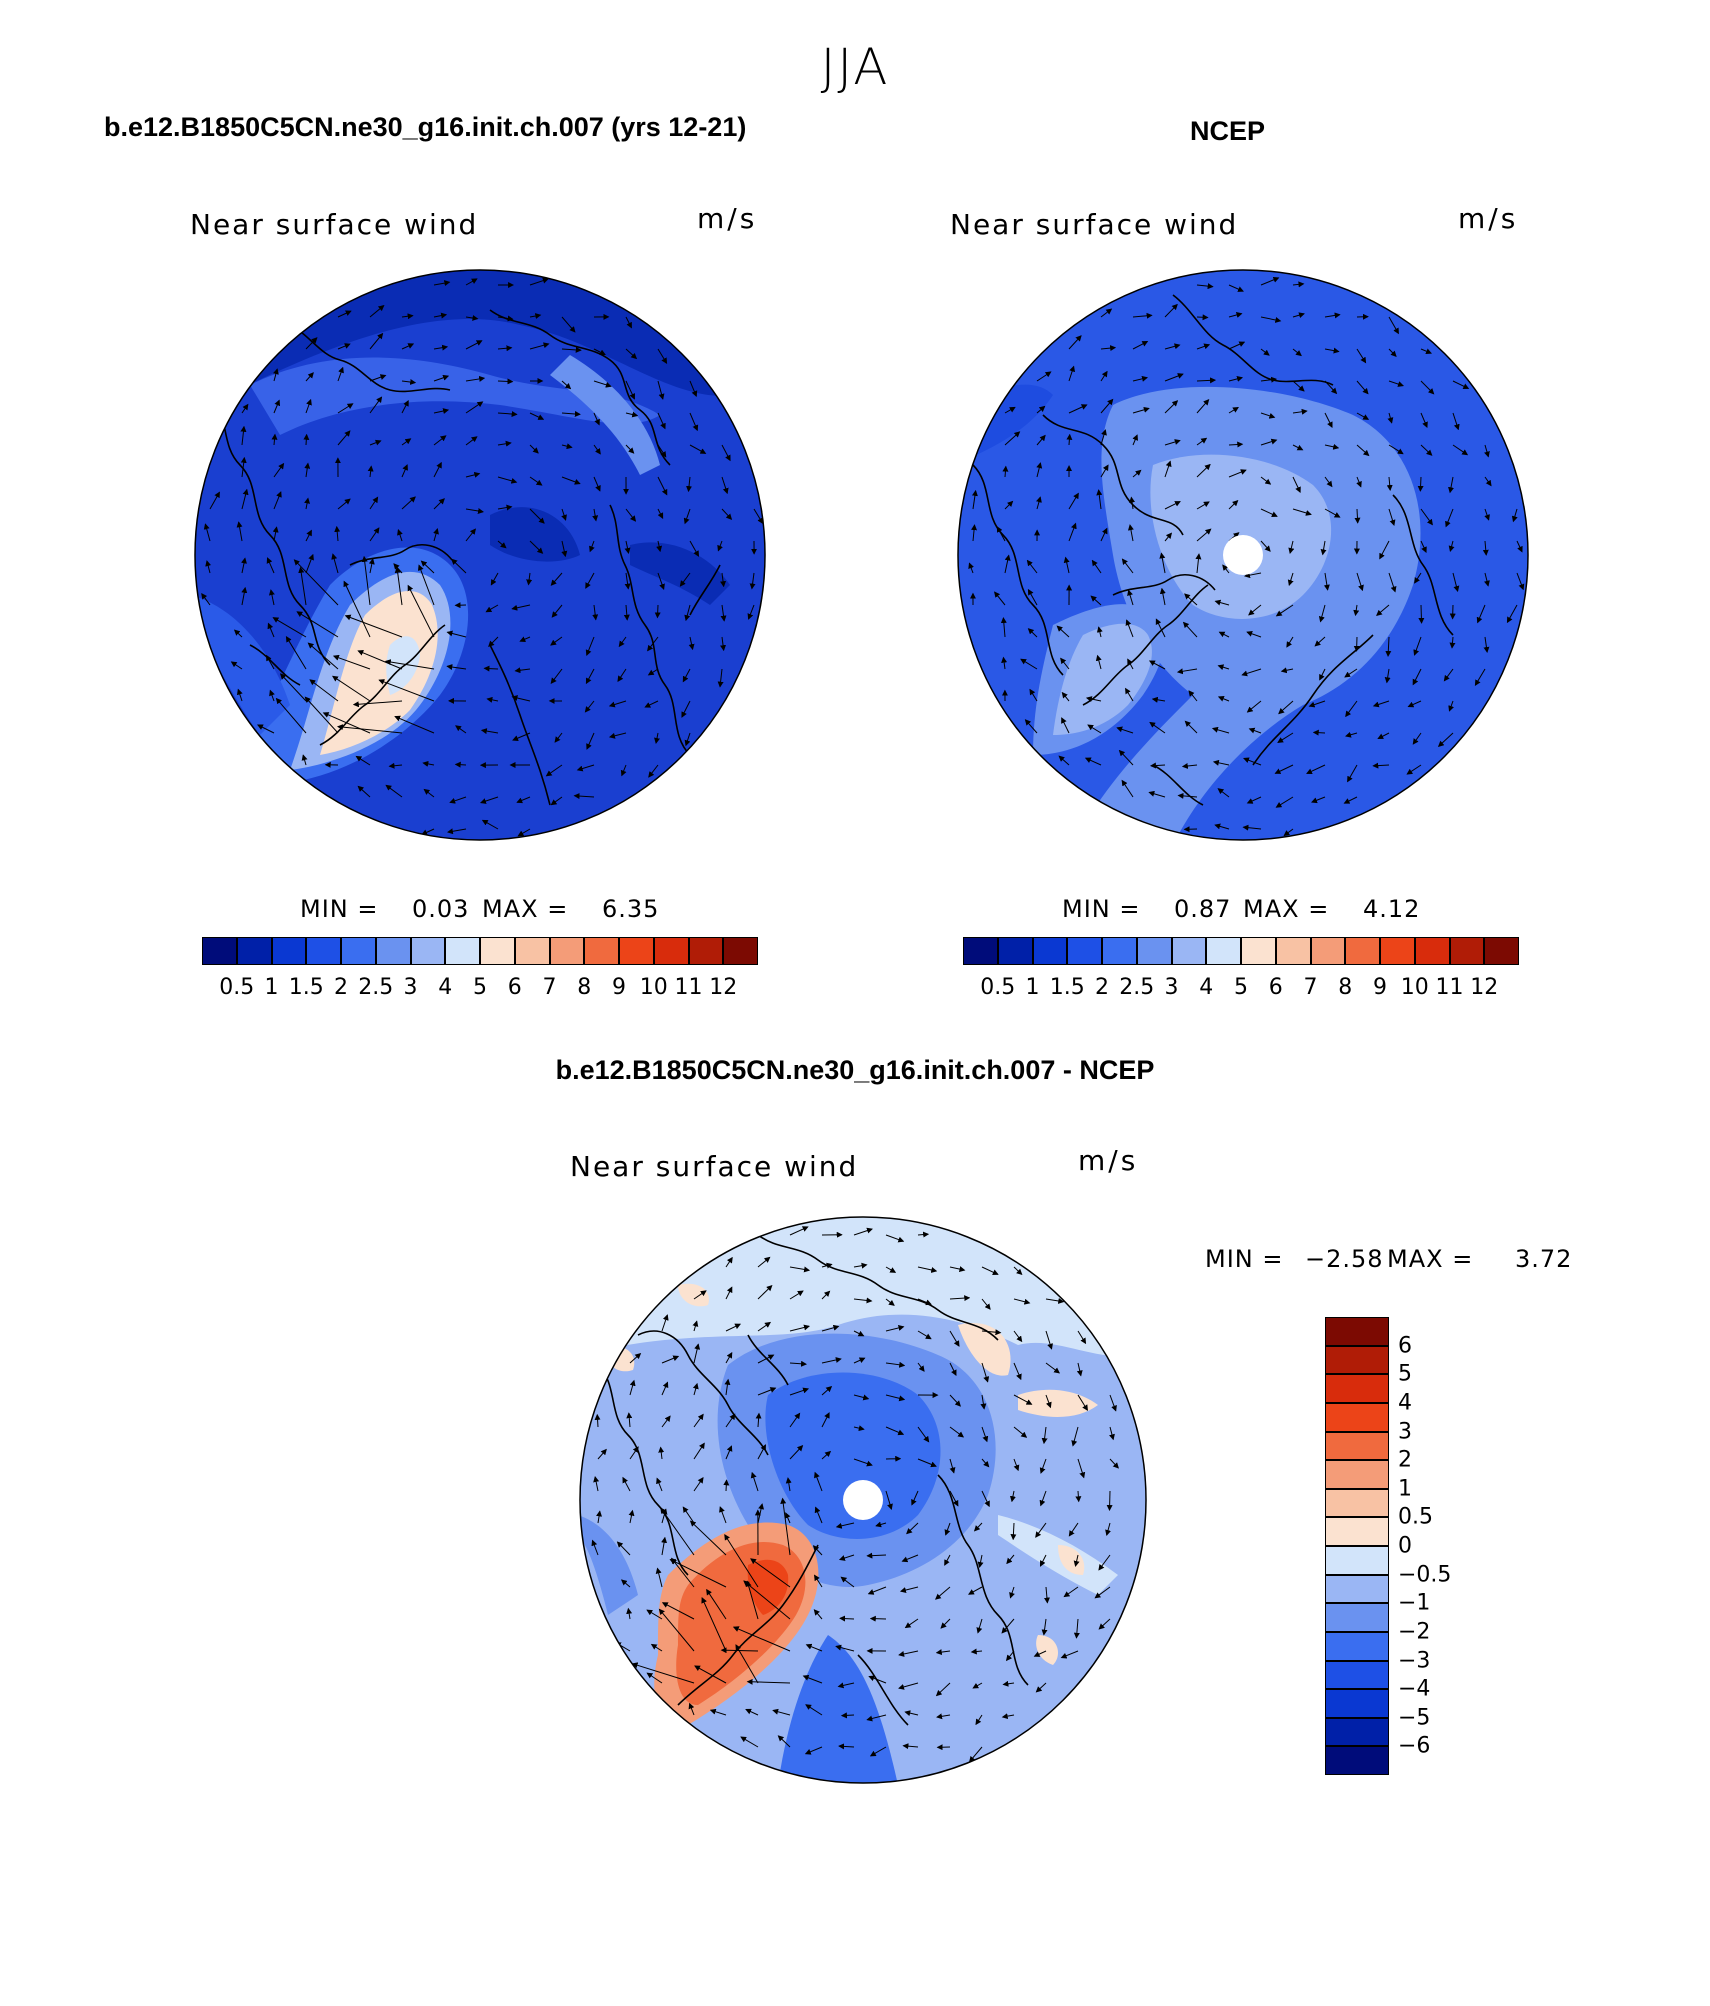 This screenshot has height=2006, width=1710. What do you see at coordinates (525, 909) in the screenshot?
I see `panel-1-max-label: MAX =` at bounding box center [525, 909].